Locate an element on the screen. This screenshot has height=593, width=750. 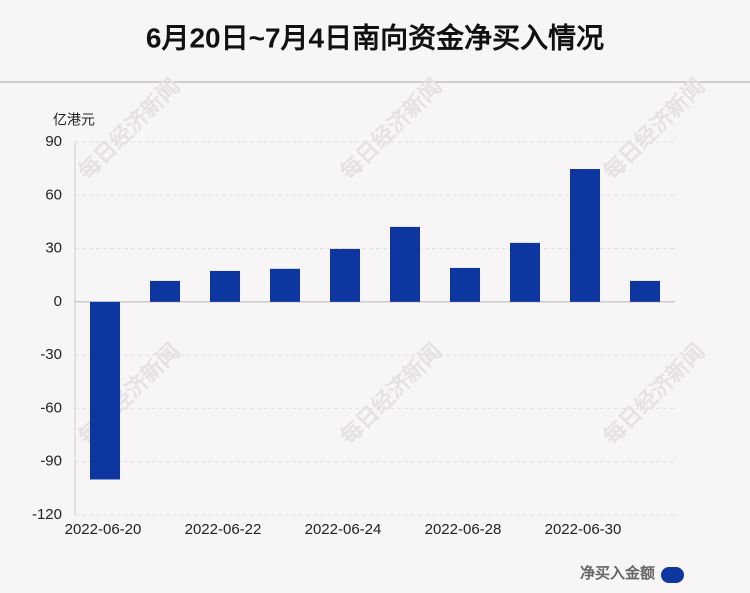
y-tick-label: -60 is located at coordinates (51, 407).